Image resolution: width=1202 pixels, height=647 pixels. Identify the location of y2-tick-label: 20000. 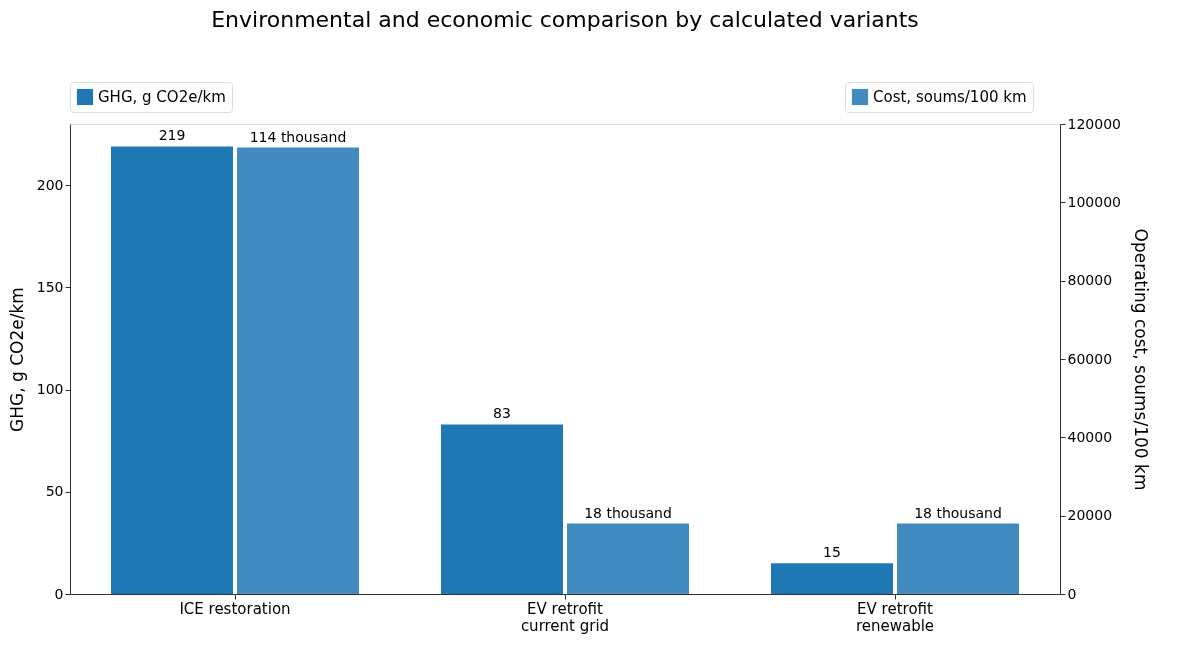
(1090, 515).